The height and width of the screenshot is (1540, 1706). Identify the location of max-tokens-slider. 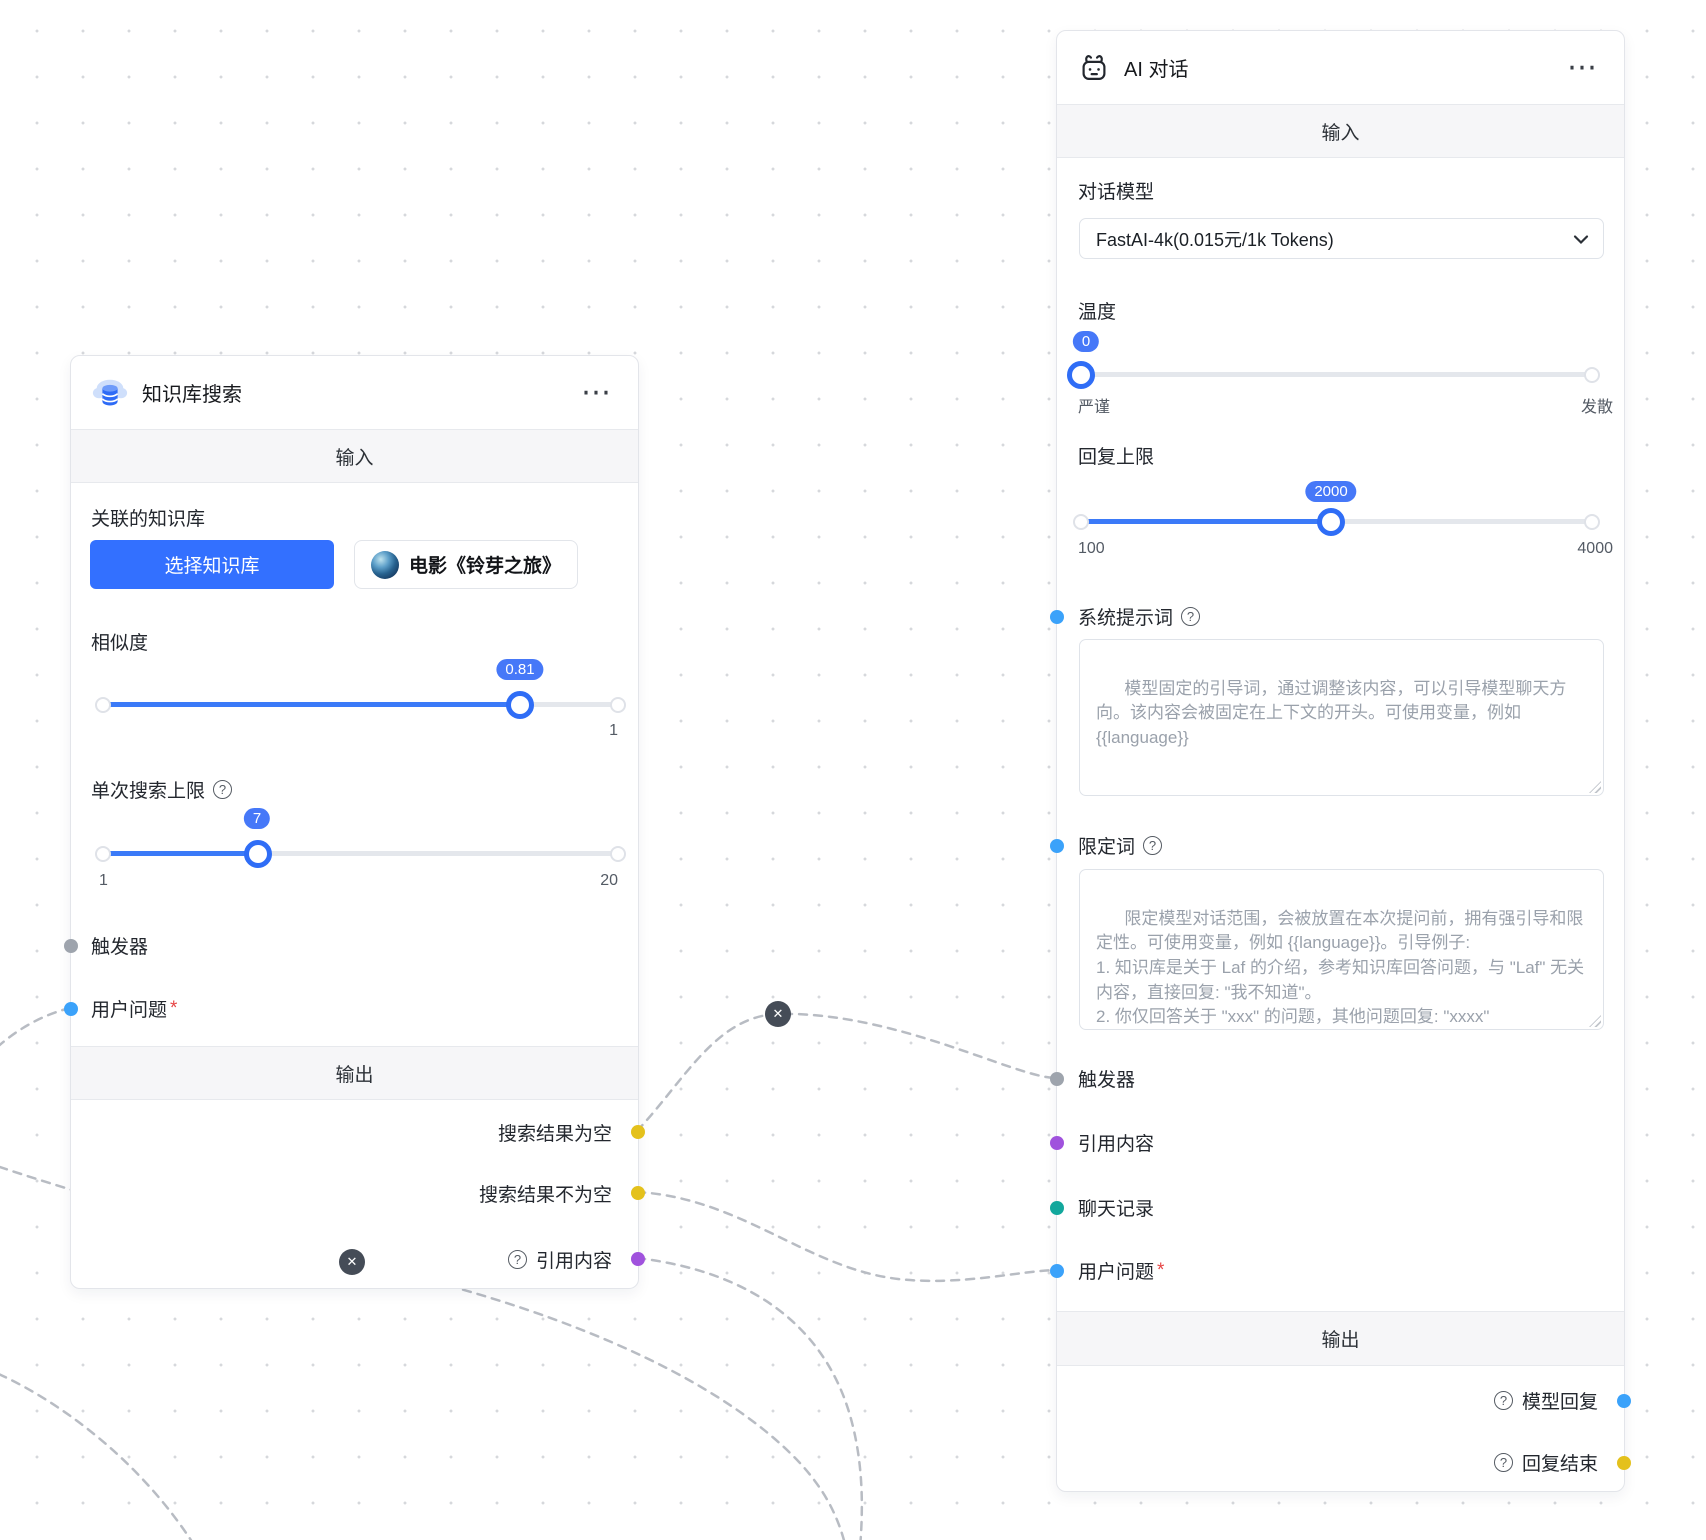
(1336, 521).